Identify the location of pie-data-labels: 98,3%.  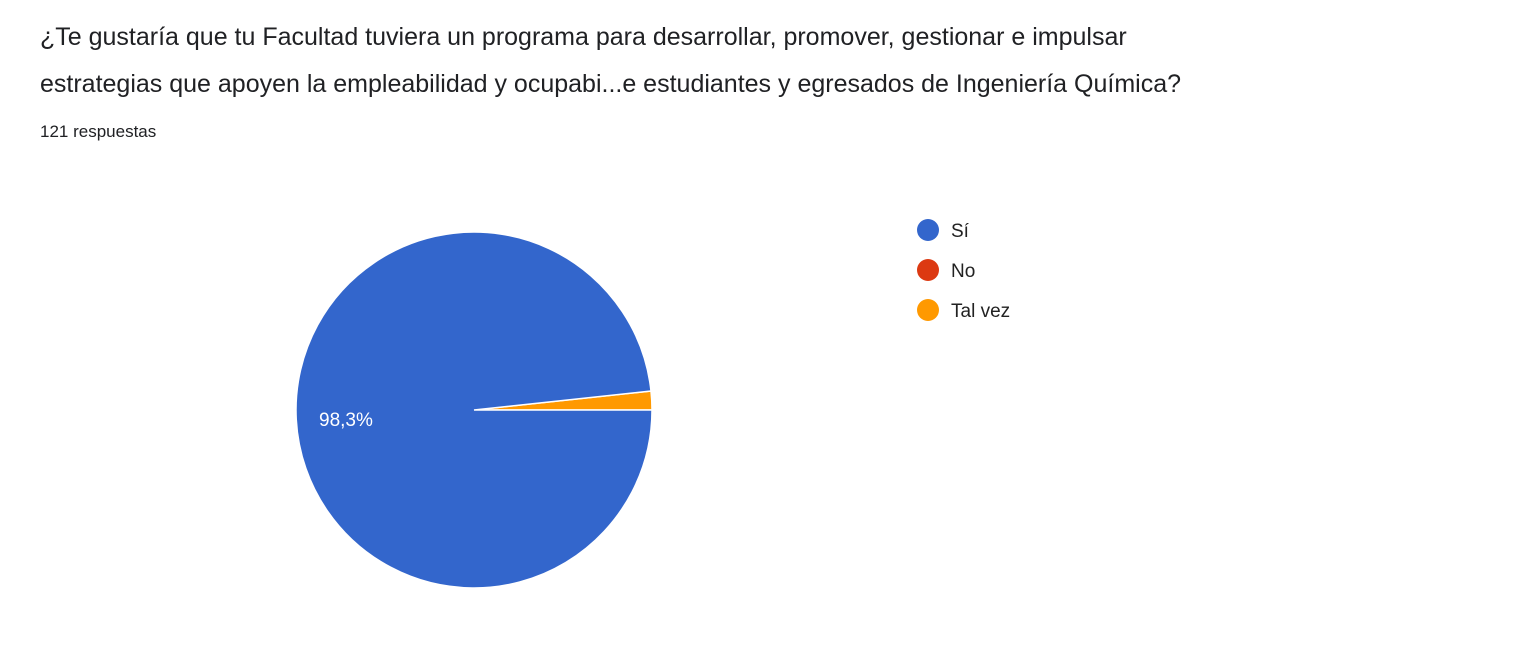
(346, 420).